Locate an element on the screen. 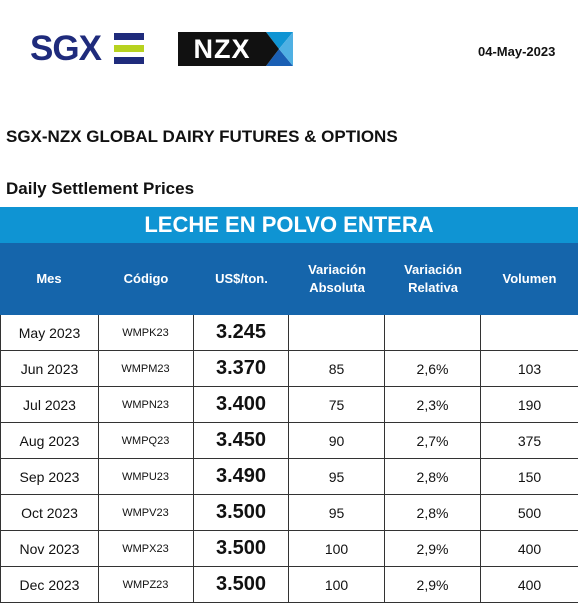 This screenshot has width=578, height=603. cell-codigo: WMPZ23 is located at coordinates (146, 585).